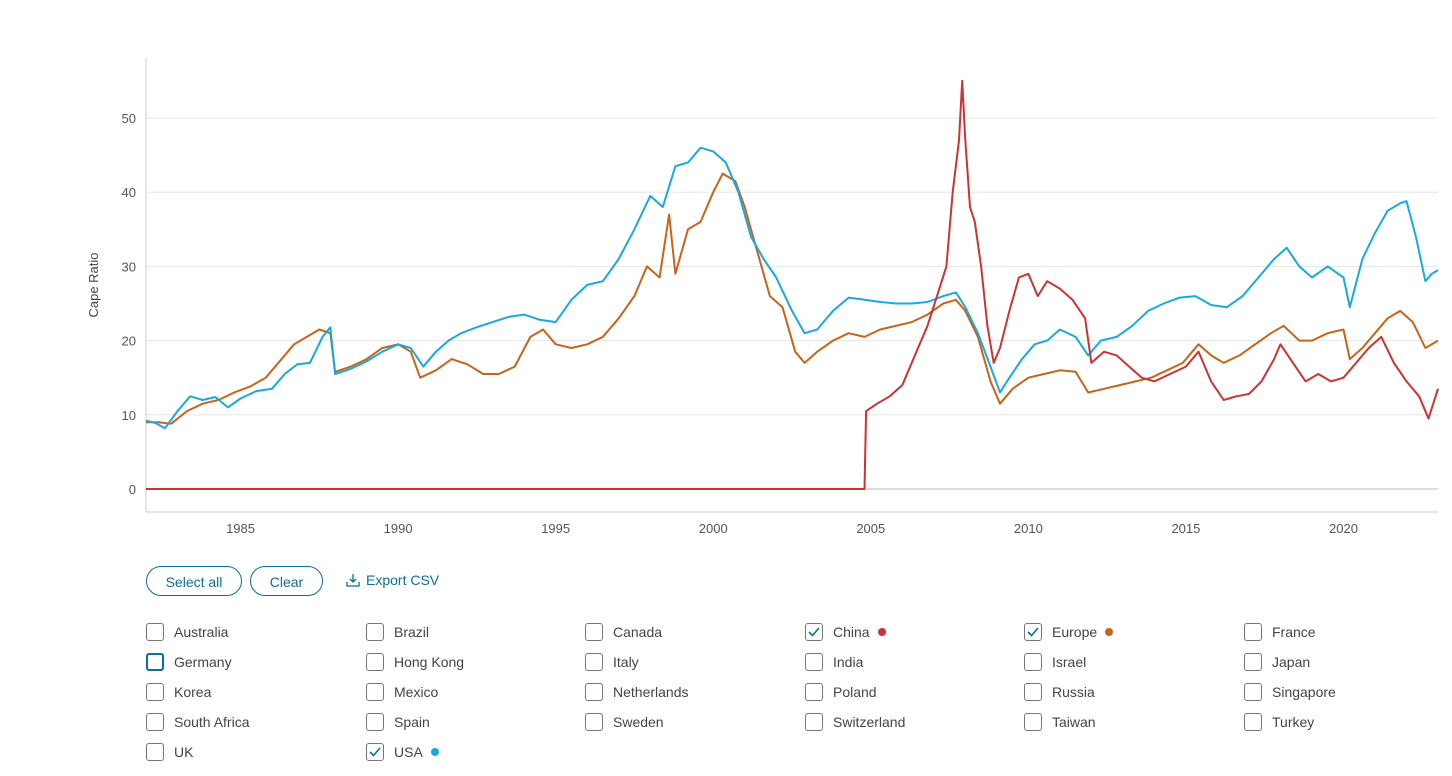 This screenshot has width=1452, height=776. What do you see at coordinates (412, 632) in the screenshot?
I see `country-label: Brazil` at bounding box center [412, 632].